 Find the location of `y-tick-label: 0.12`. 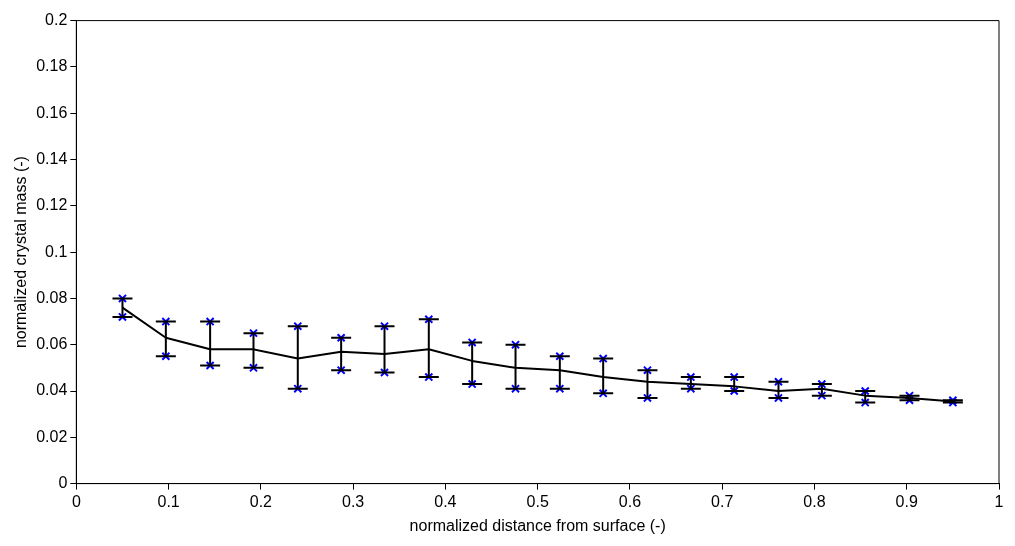

y-tick-label: 0.12 is located at coordinates (52, 205).